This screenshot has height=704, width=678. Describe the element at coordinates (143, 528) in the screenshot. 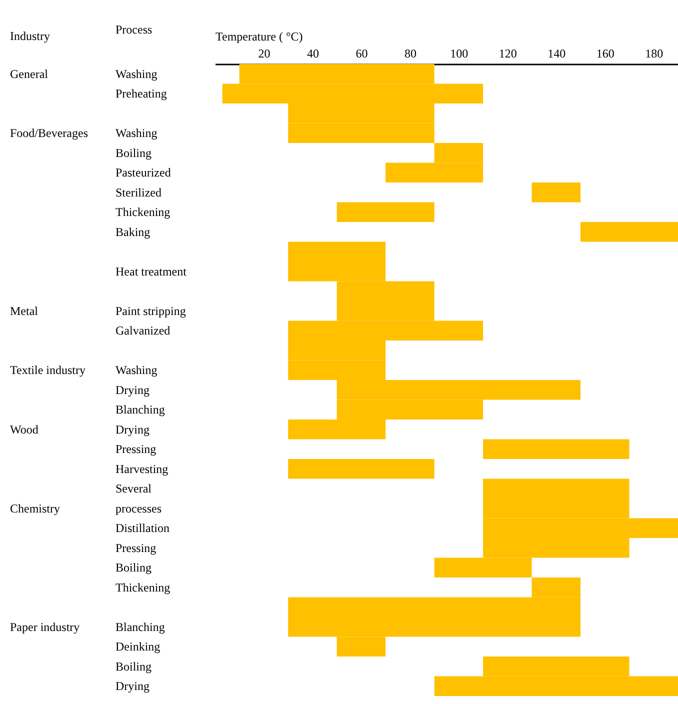

I see `y-tick-label: Distillation` at that location.